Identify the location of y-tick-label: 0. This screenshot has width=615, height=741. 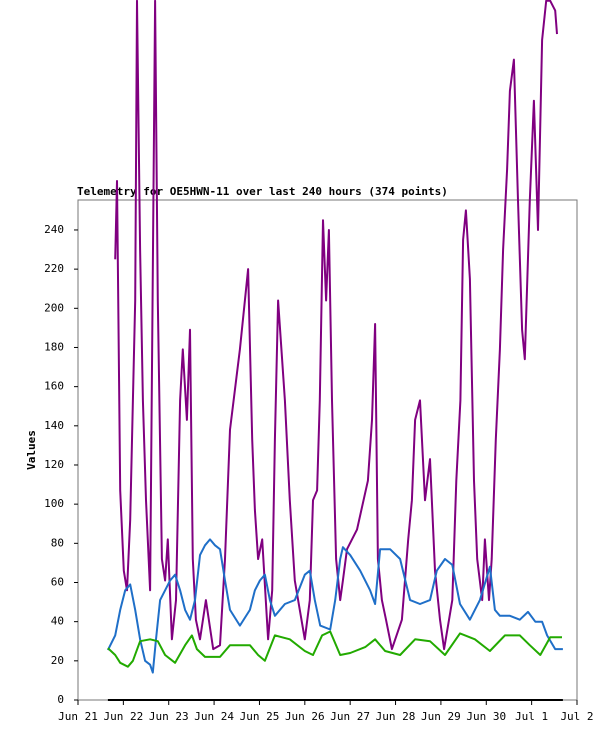
(60, 699).